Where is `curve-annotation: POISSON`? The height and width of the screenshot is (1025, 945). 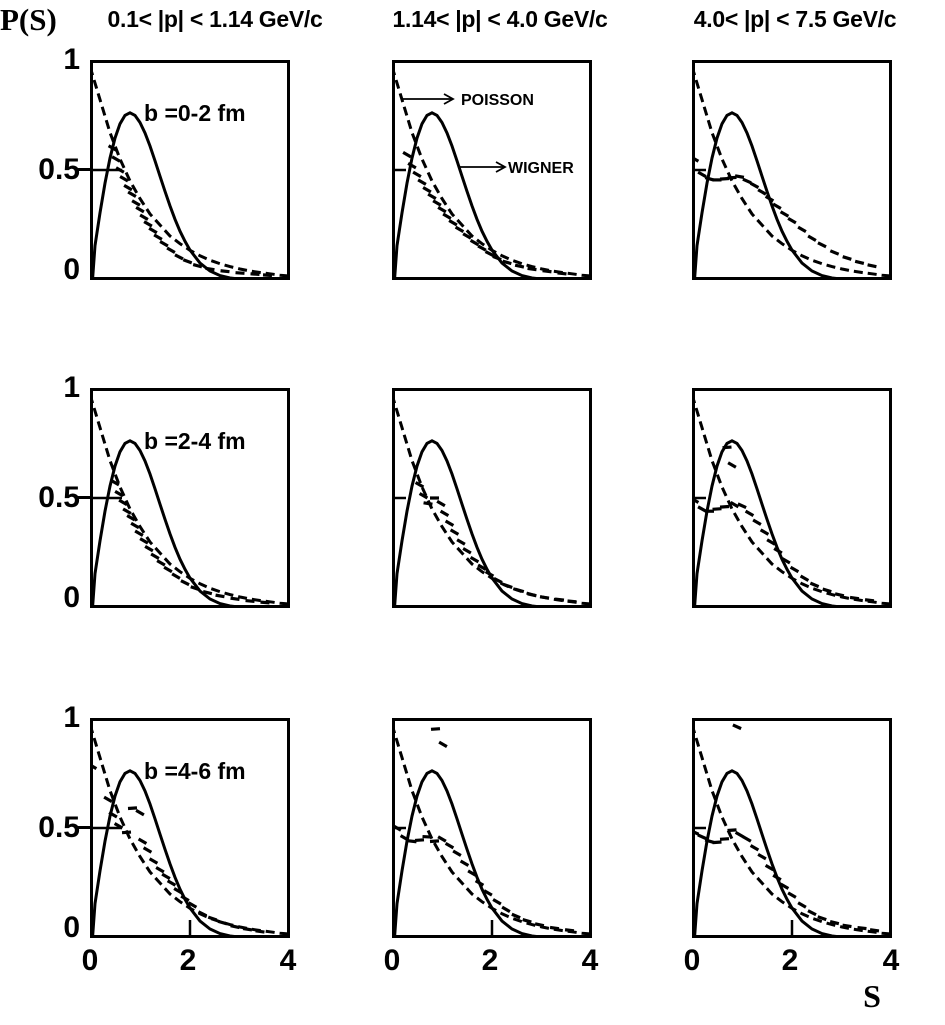
curve-annotation: POISSON is located at coordinates (468, 100).